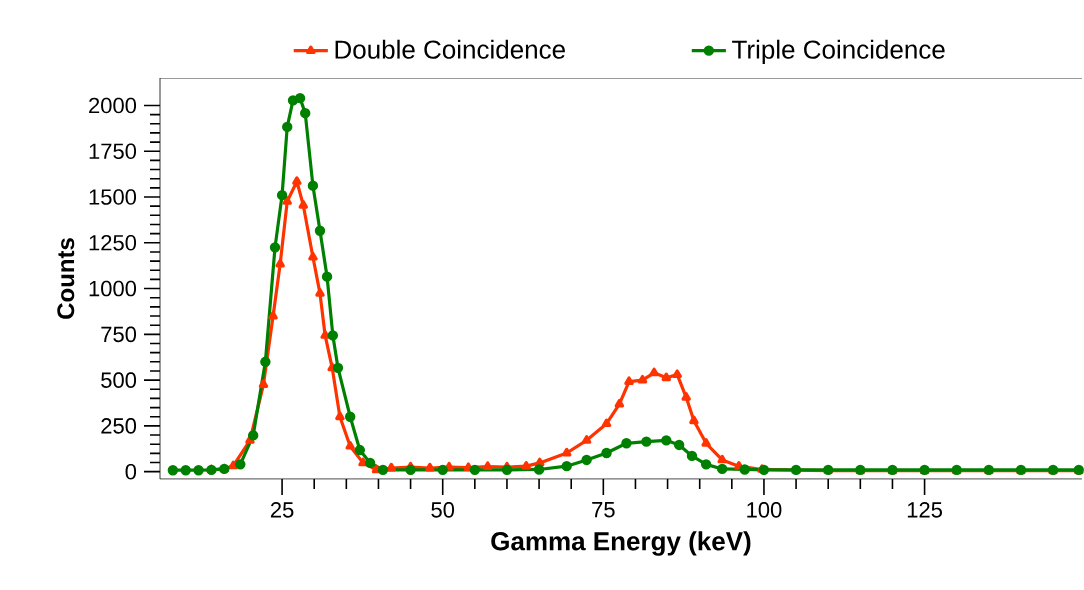  Describe the element at coordinates (603, 510) in the screenshot. I see `x-tick-label: 75` at that location.